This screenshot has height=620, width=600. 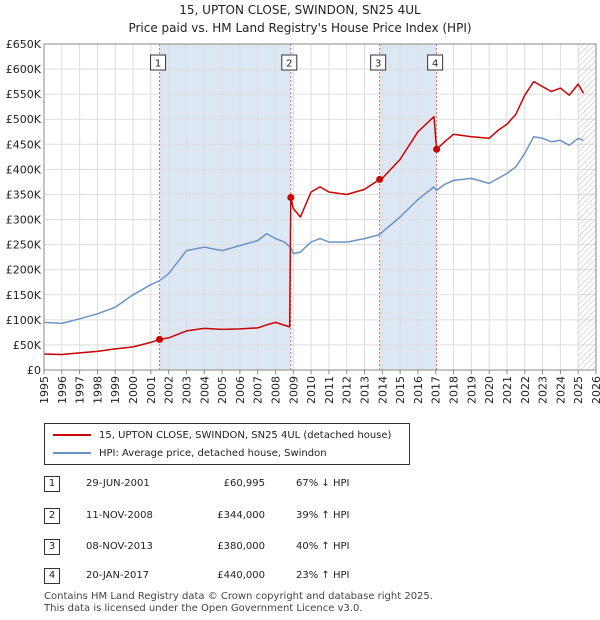 What do you see at coordinates (52, 547) in the screenshot?
I see `transaction-number-badge: 3` at bounding box center [52, 547].